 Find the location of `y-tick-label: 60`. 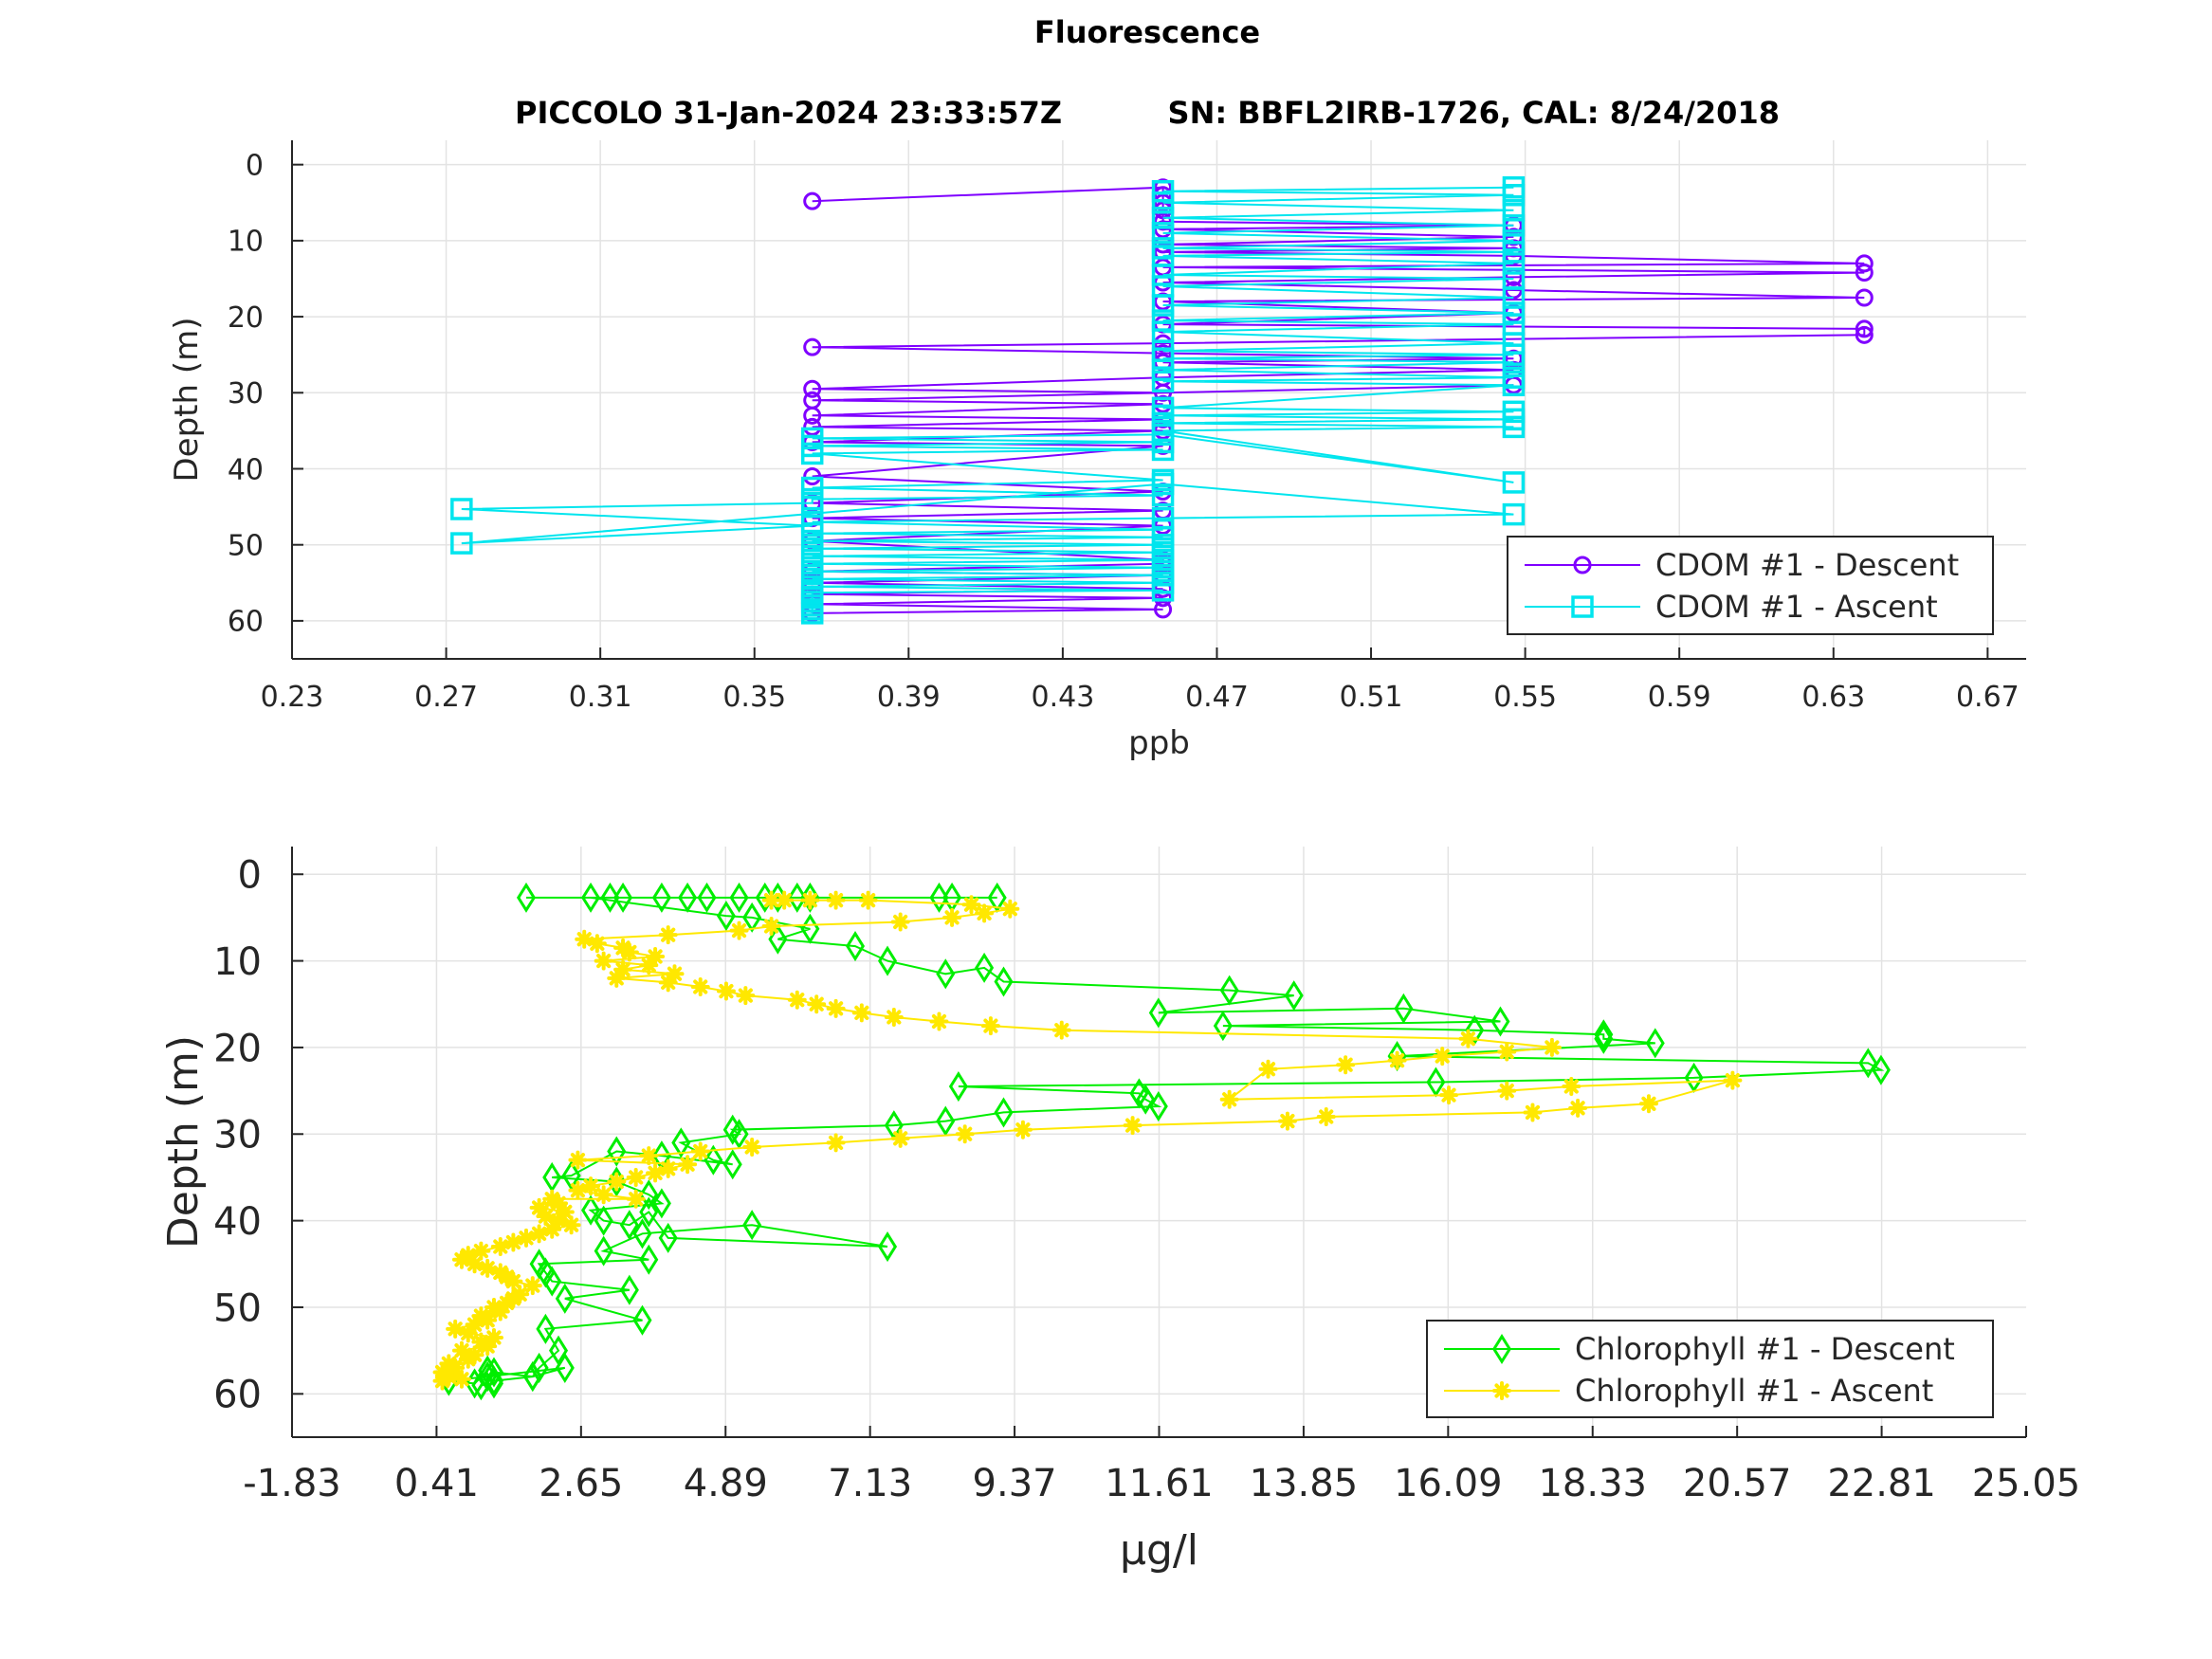

y-tick-label: 60 is located at coordinates (237, 1395).